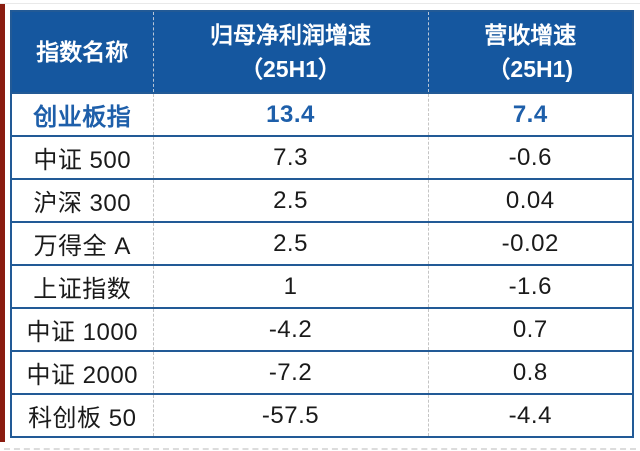  What do you see at coordinates (530, 372) in the screenshot?
I see `revenue-growth-cell: 0.8` at bounding box center [530, 372].